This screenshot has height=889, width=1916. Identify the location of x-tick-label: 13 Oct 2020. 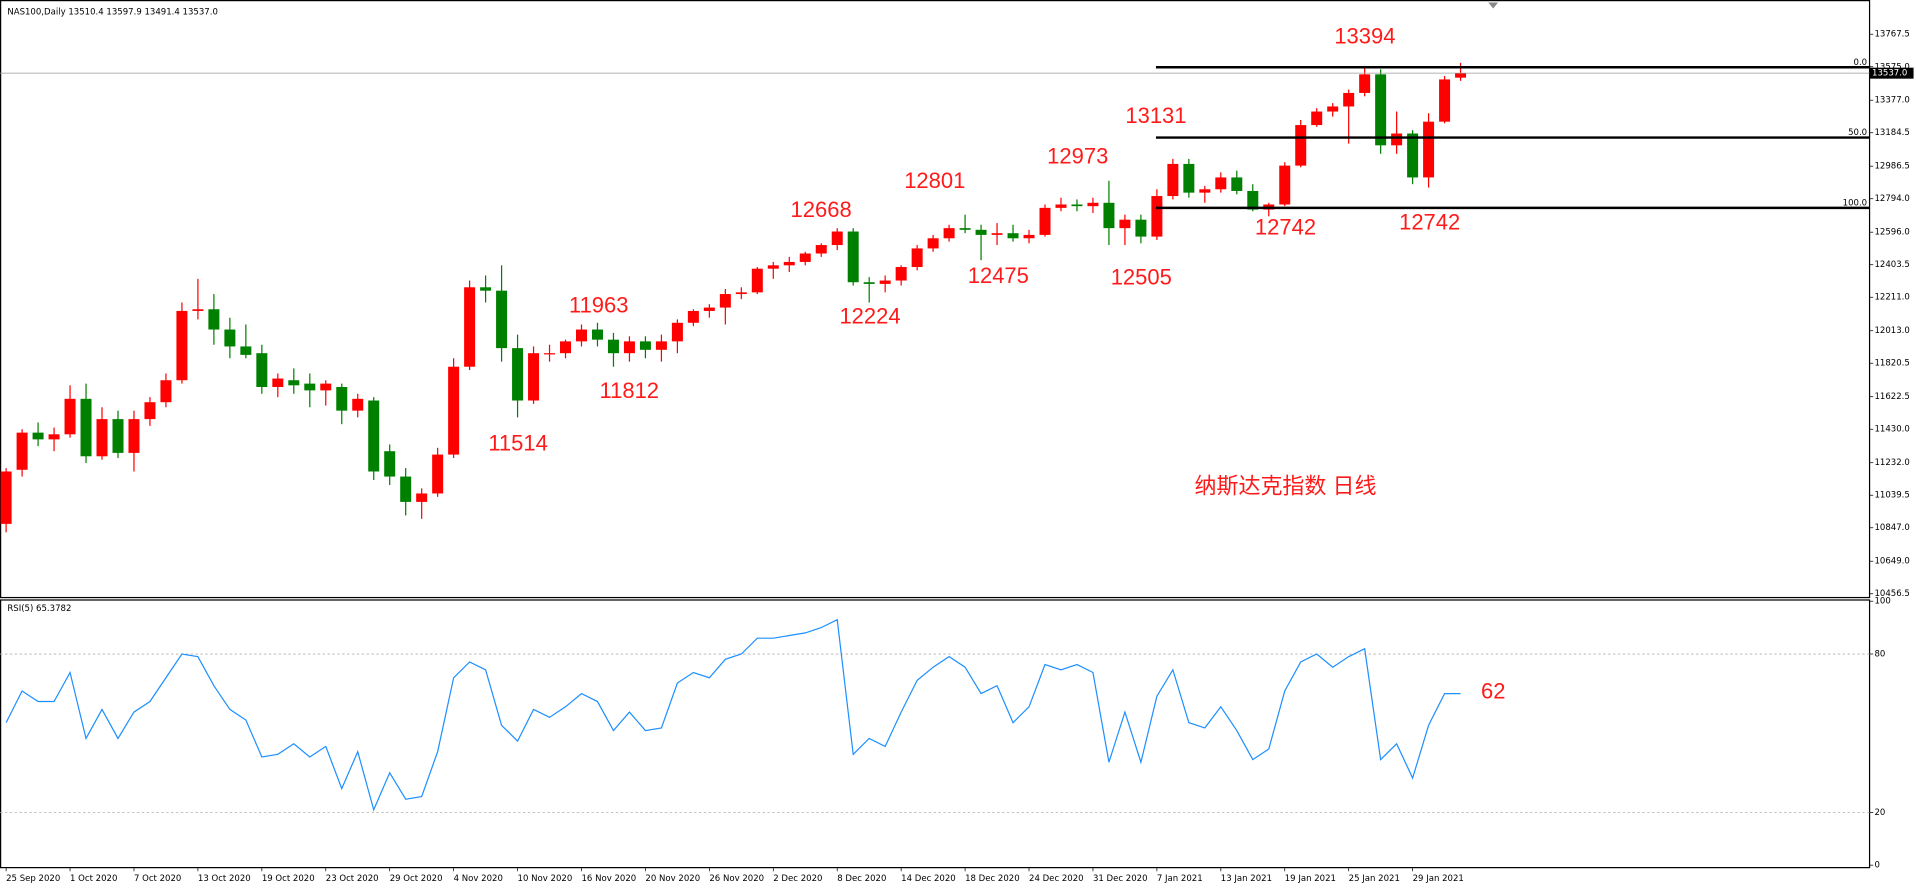
(224, 879).